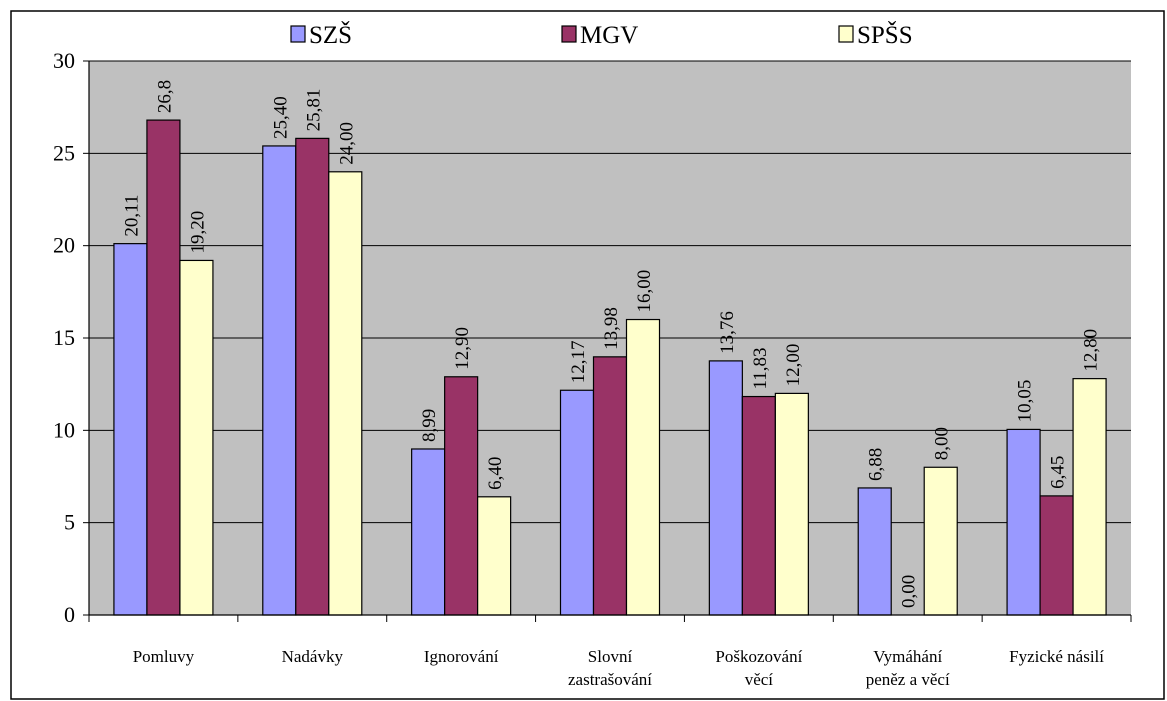 This screenshot has width=1167, height=701. What do you see at coordinates (907, 656) in the screenshot?
I see `category-label: Vymáhání` at bounding box center [907, 656].